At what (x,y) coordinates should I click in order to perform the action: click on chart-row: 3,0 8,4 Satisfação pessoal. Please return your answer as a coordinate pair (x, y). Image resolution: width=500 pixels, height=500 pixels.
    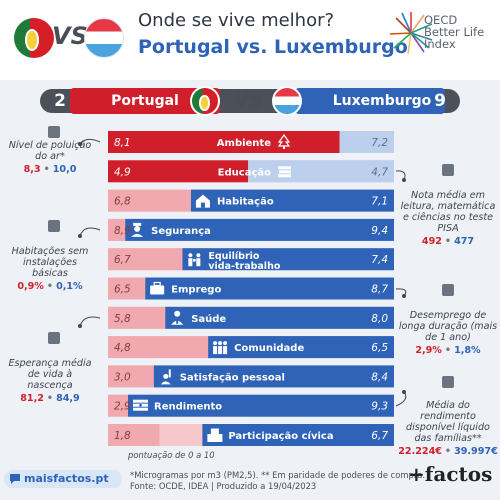
    Looking at the image, I should click on (251, 376).